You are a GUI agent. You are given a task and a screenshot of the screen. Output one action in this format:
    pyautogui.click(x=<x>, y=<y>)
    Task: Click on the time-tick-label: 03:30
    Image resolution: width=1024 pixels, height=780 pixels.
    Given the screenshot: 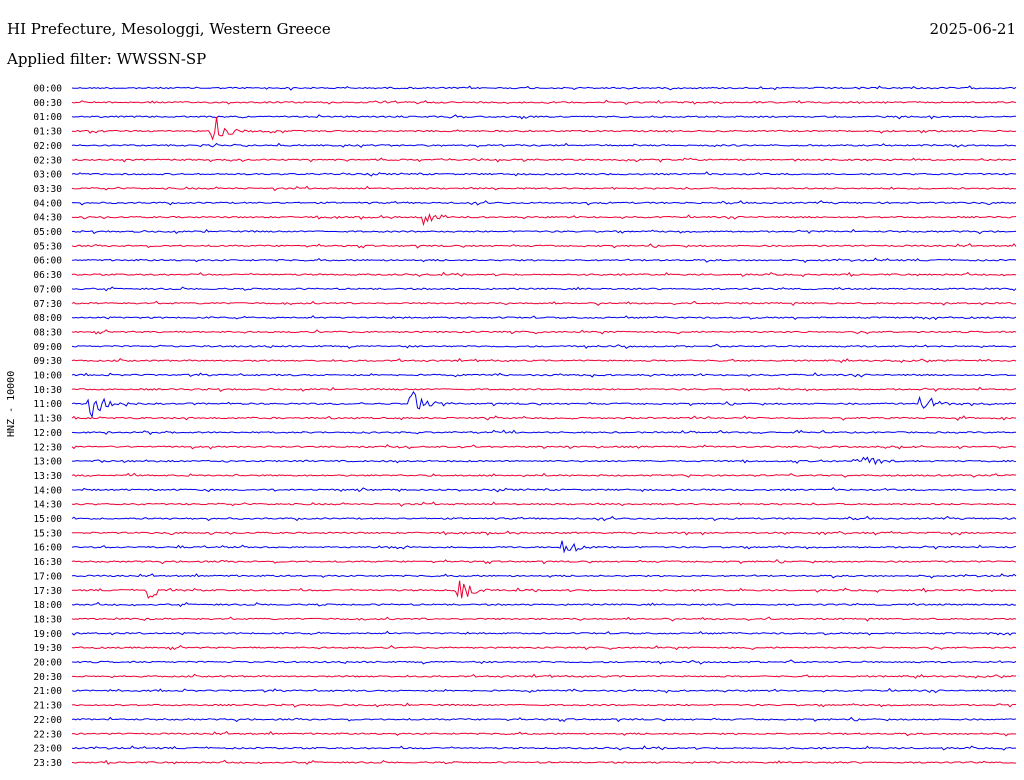 What is the action you would take?
    pyautogui.click(x=47, y=189)
    